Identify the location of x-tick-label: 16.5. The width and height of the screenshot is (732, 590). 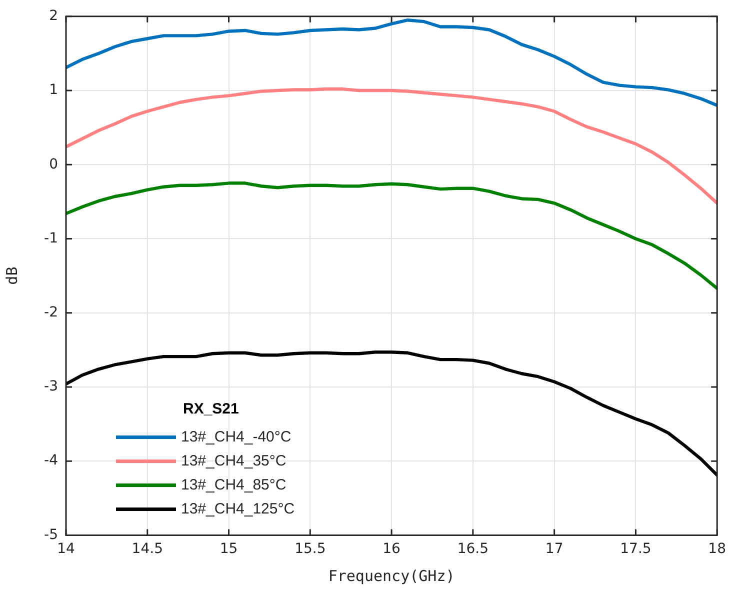
(473, 549).